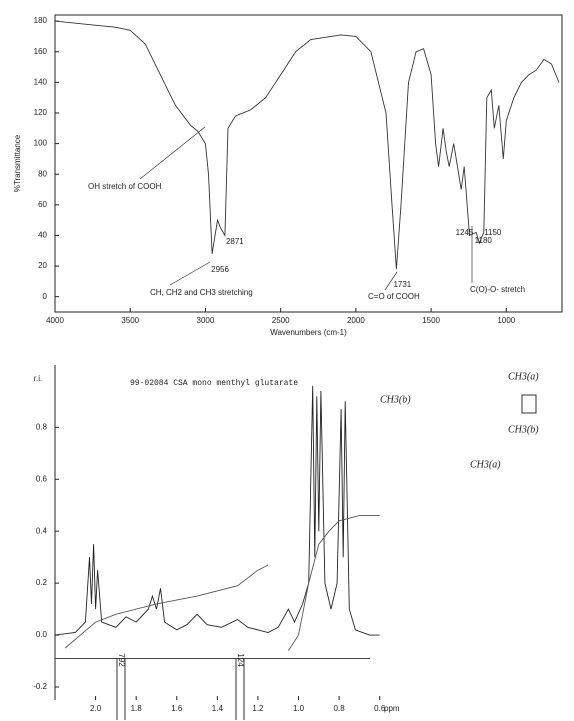  Describe the element at coordinates (201, 292) in the screenshot. I see `annotation: CH, CH2 and CH3 stretching` at that location.